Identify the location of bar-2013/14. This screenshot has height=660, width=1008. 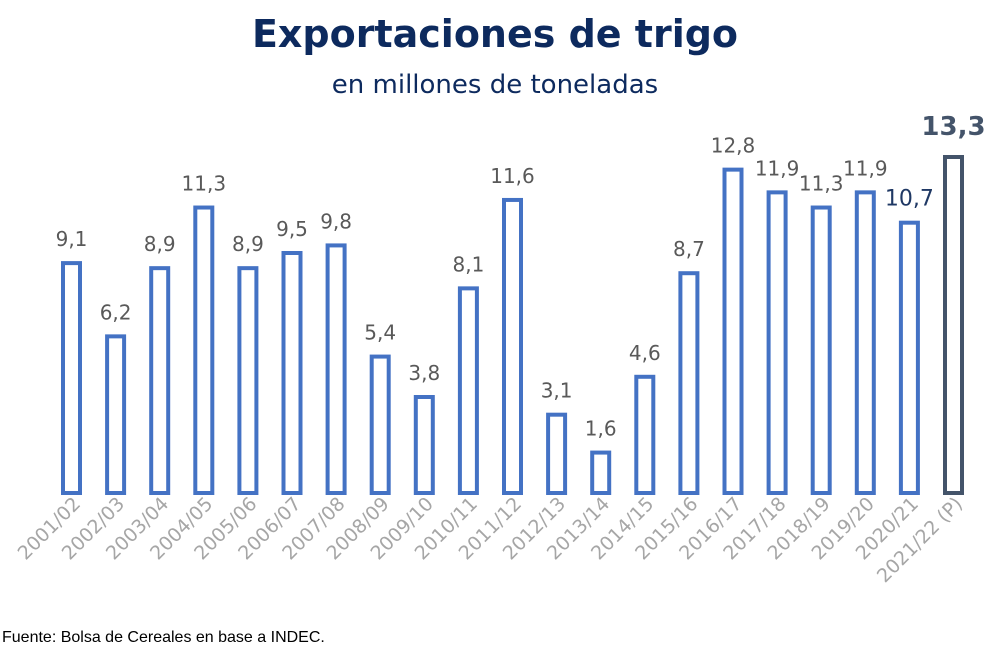
(601, 472).